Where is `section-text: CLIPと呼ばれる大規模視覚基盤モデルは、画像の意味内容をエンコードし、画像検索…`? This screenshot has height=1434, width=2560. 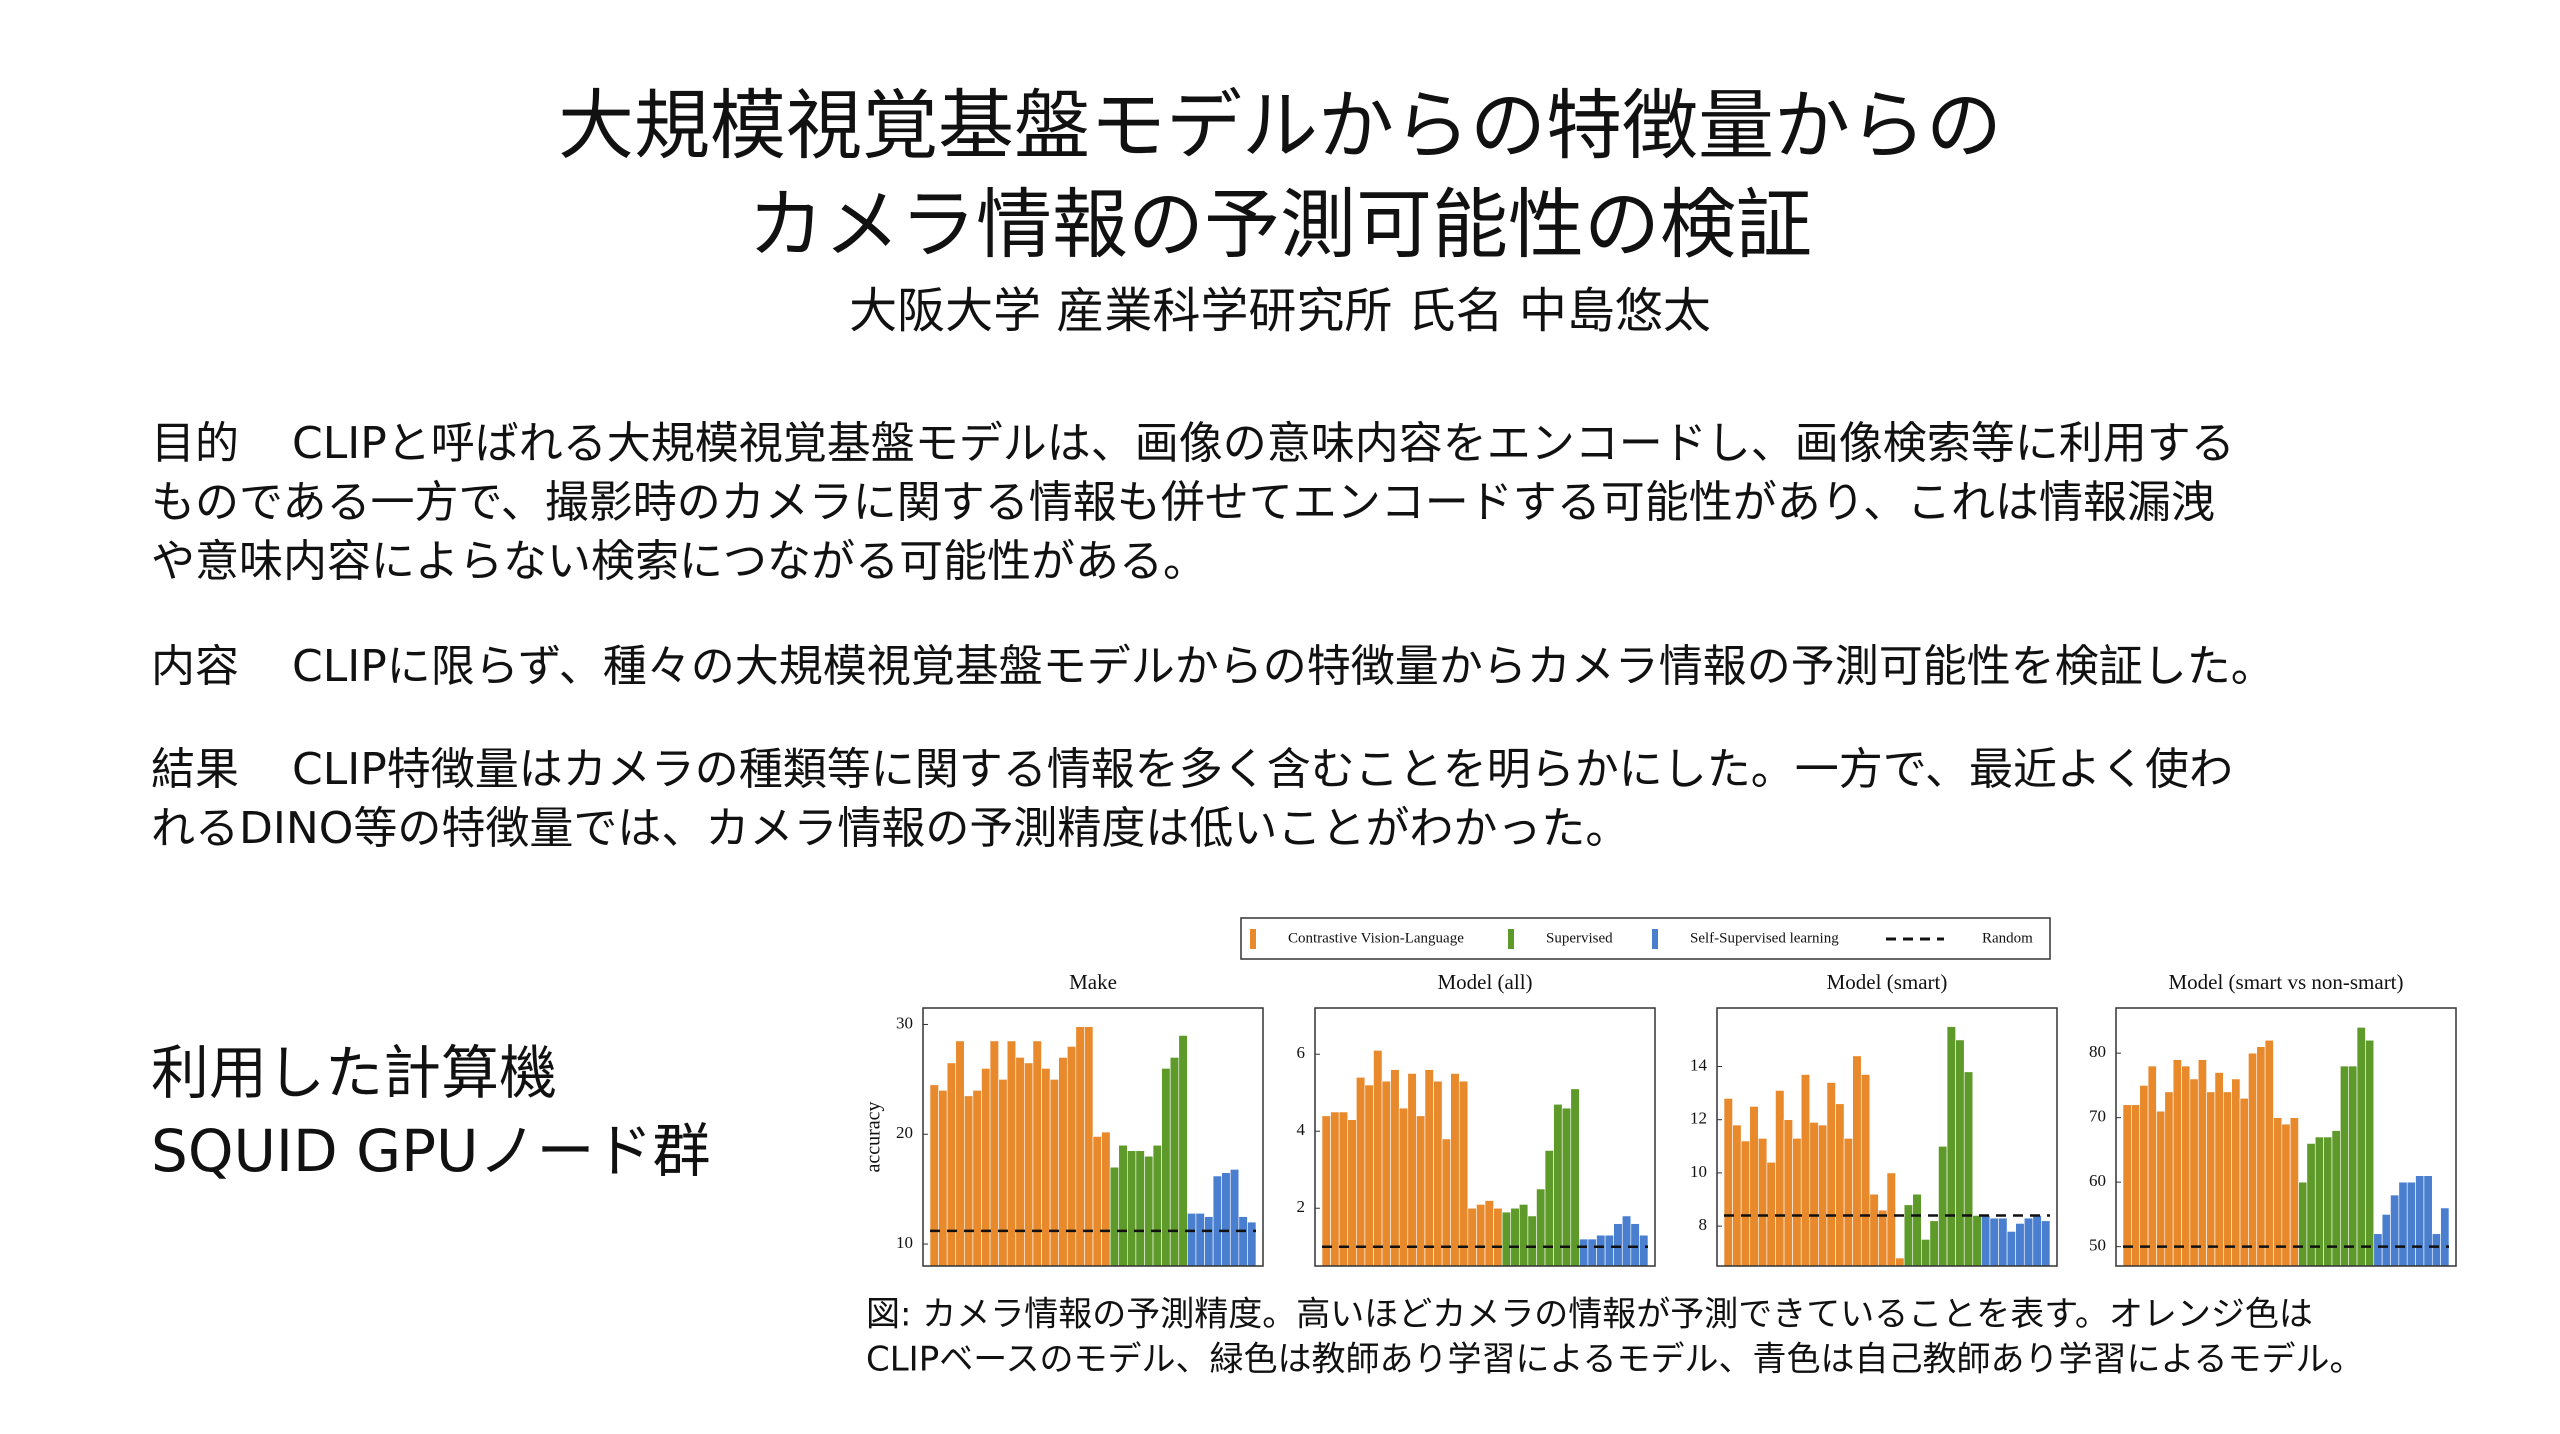
section-text: CLIPと呼ばれる大規模視覚基盤モデルは、画像の意味内容をエンコードし、画像検索… is located at coordinates (1263, 443).